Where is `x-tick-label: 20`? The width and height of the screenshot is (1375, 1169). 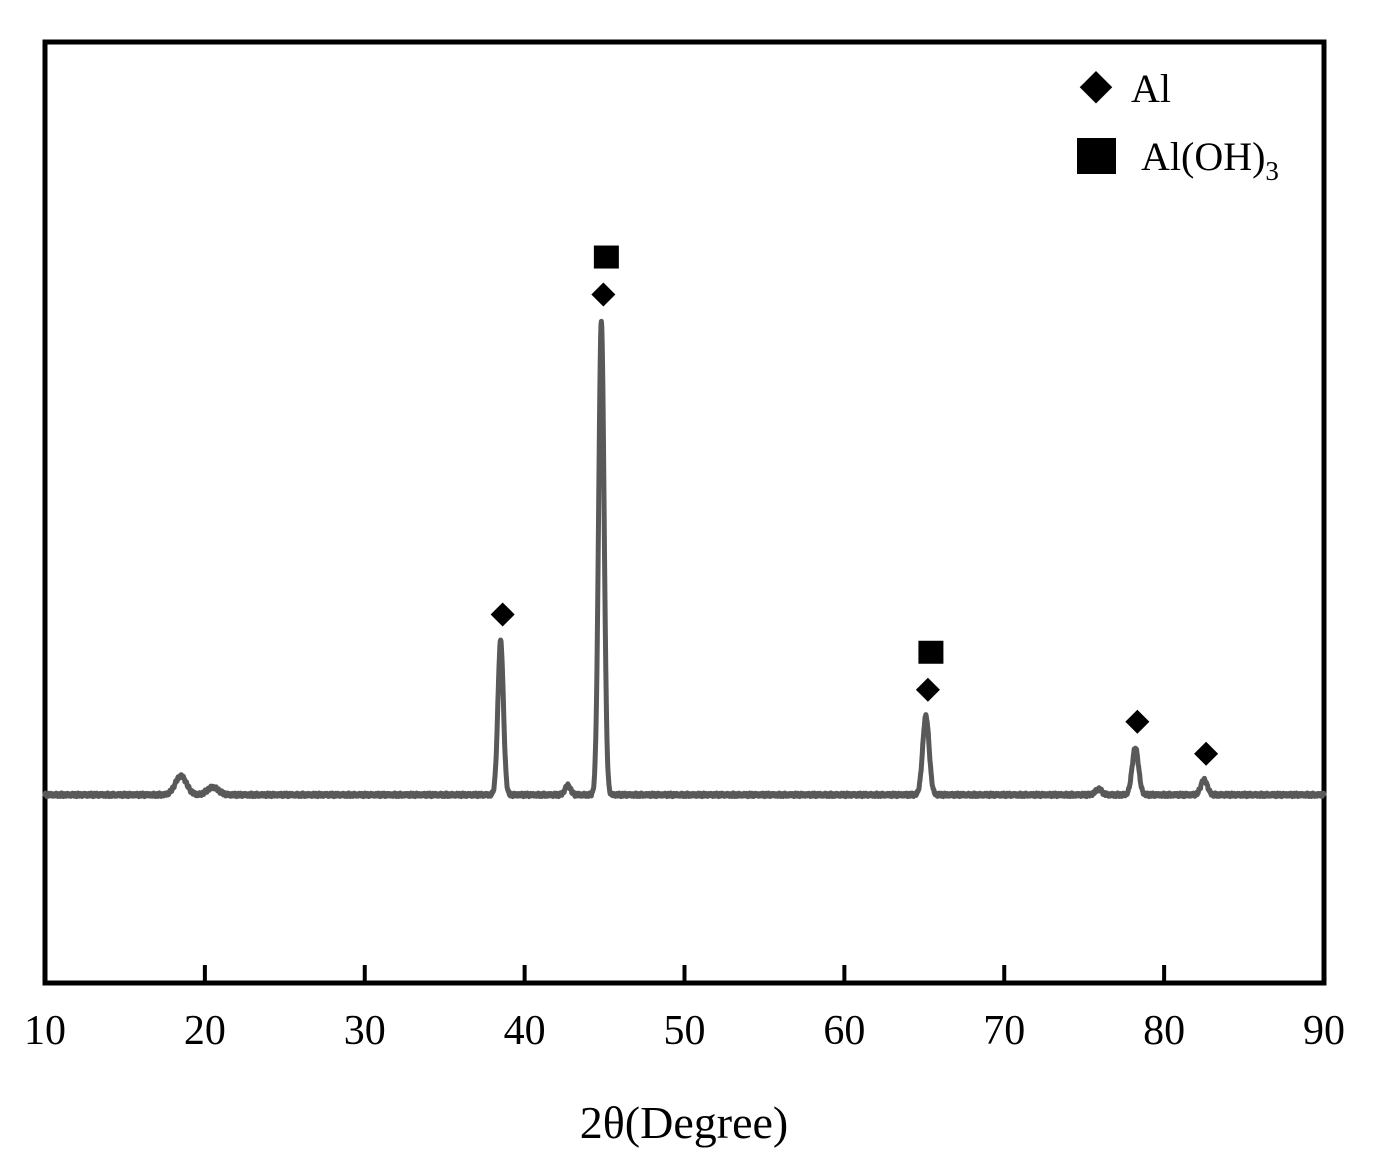
x-tick-label: 20 is located at coordinates (205, 1031).